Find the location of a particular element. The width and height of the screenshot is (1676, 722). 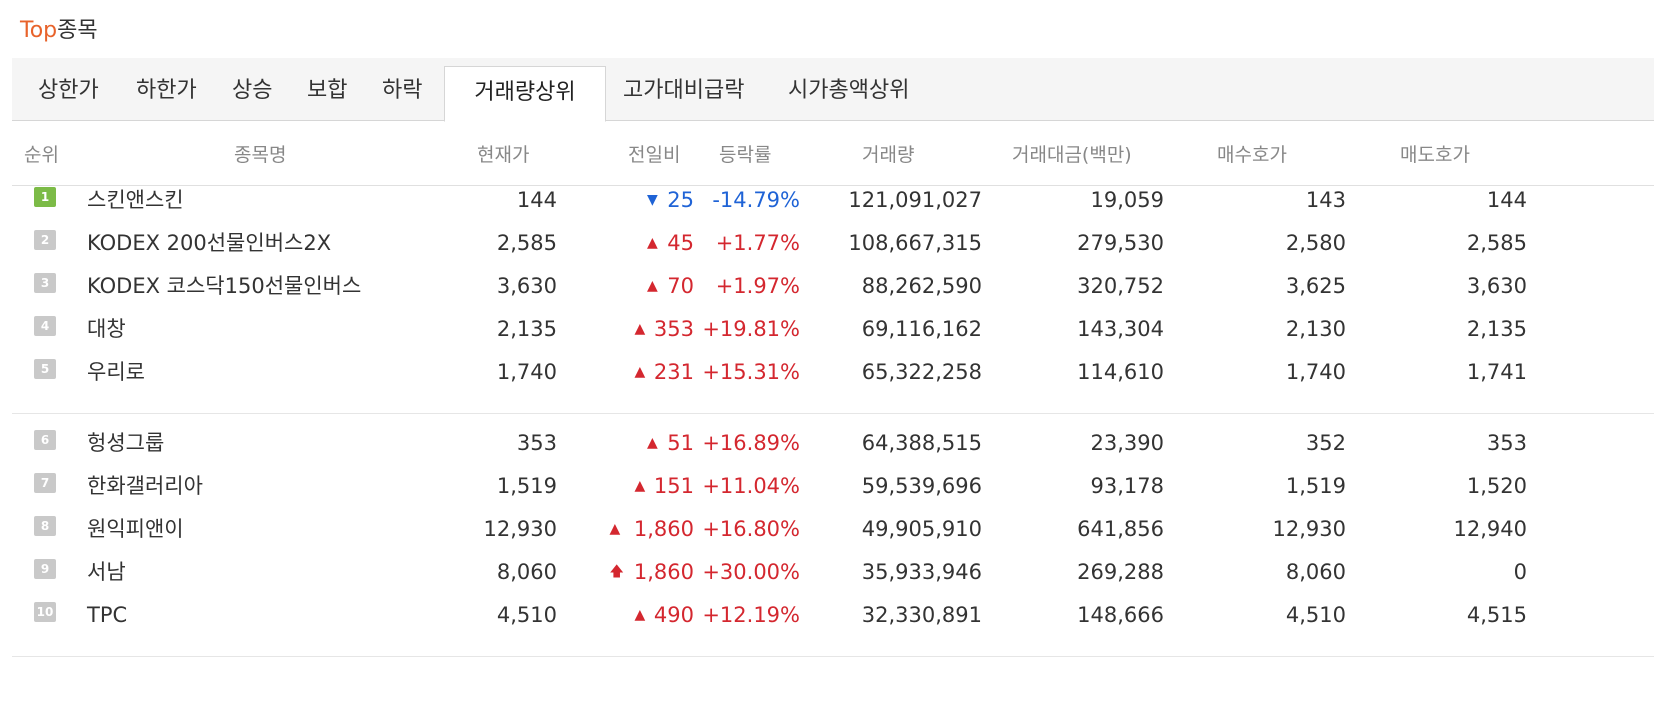

stock-name-link: KODEX 코스닥150선물인버스 is located at coordinates (224, 286).